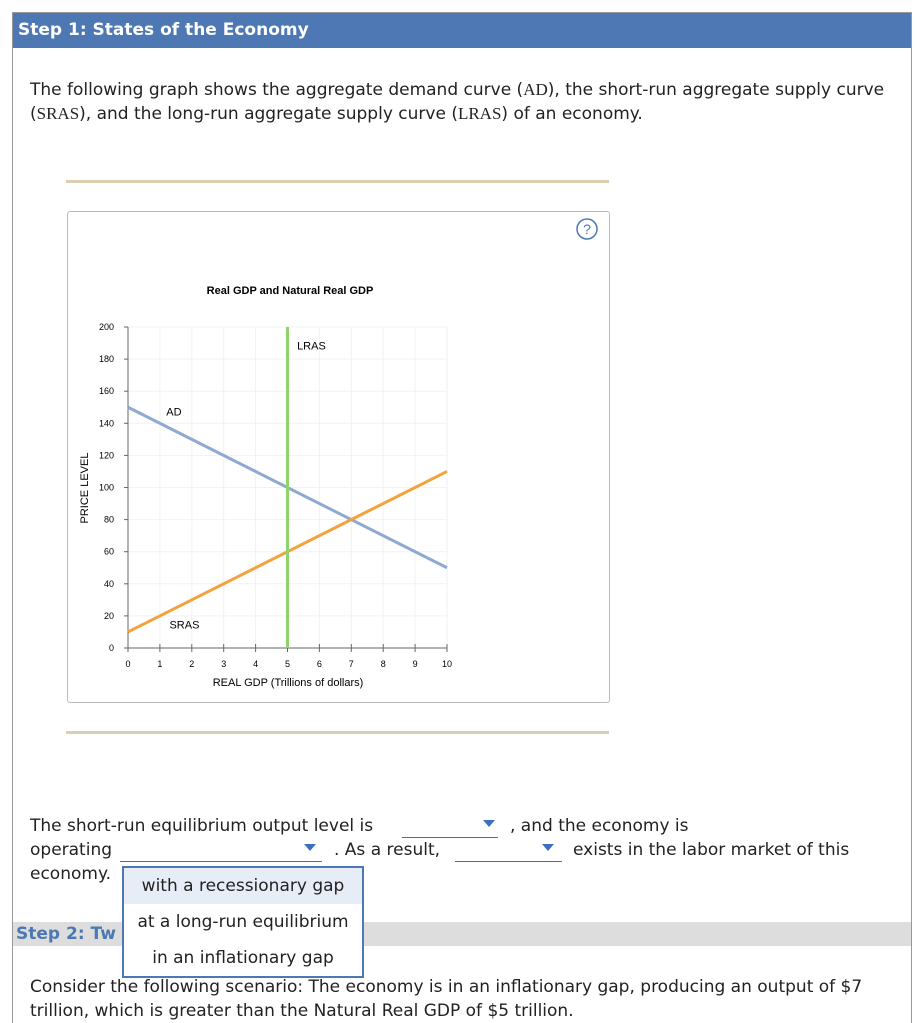  I want to click on y-tick-label: 200, so click(106, 327).